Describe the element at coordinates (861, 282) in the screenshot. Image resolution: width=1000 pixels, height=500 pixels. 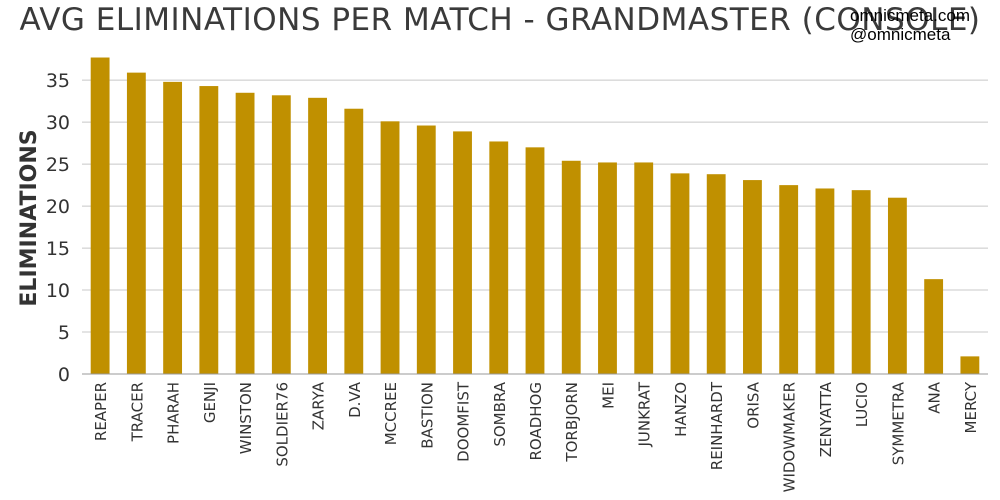
I see `bar-lucio` at that location.